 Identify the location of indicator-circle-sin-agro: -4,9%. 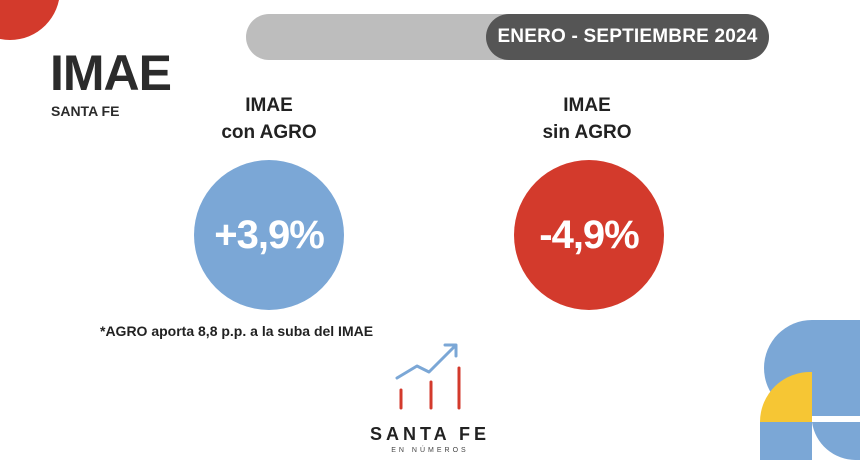
(589, 235).